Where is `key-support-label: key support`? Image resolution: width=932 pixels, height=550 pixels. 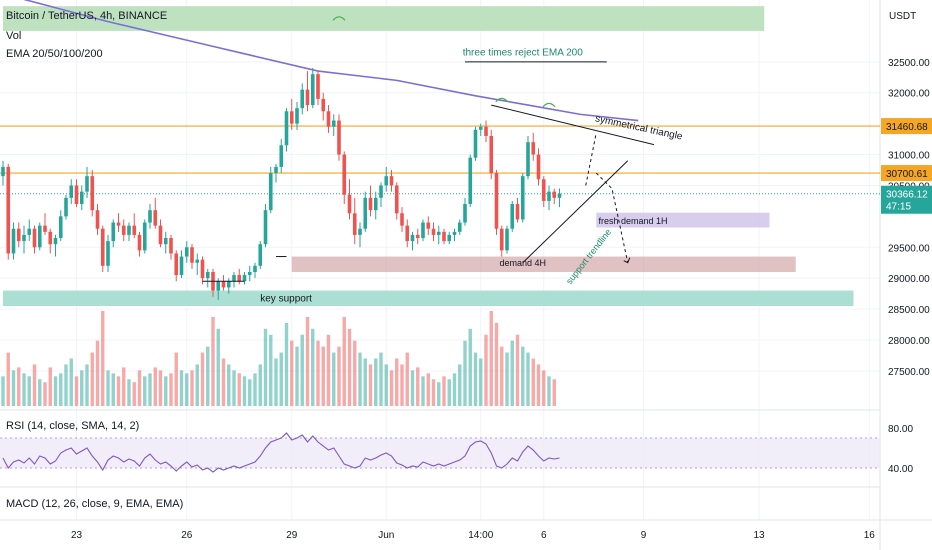 key-support-label: key support is located at coordinates (286, 299).